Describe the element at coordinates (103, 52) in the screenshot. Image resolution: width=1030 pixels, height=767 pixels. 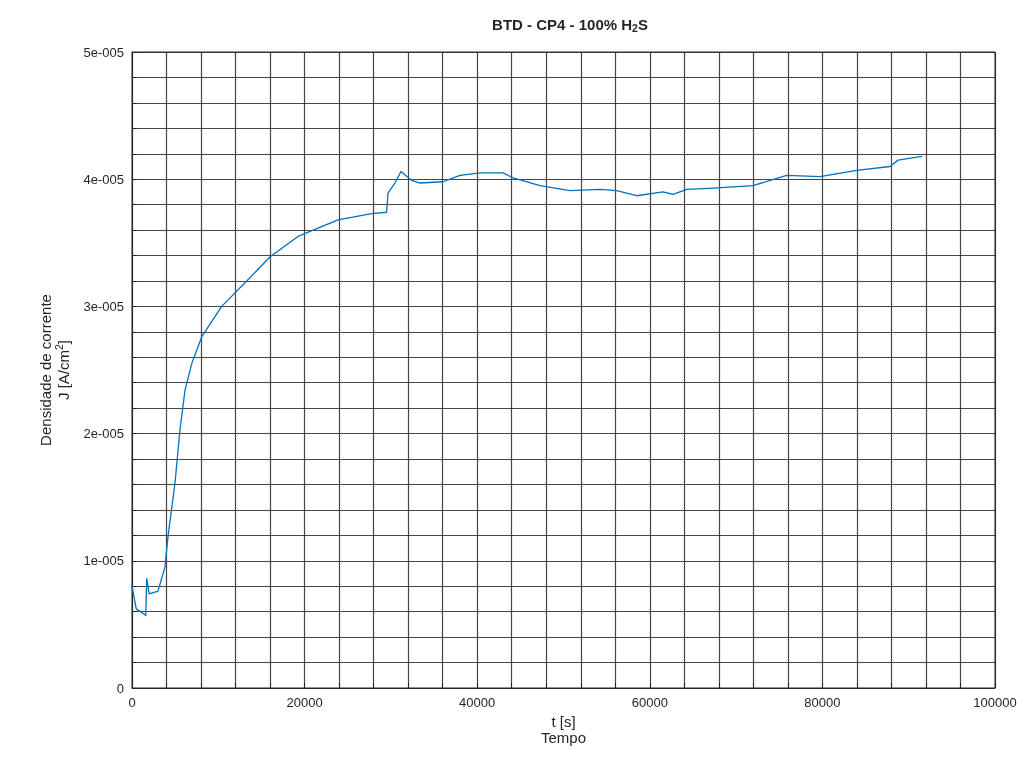
I see `y-tick-label: 5e-005` at that location.